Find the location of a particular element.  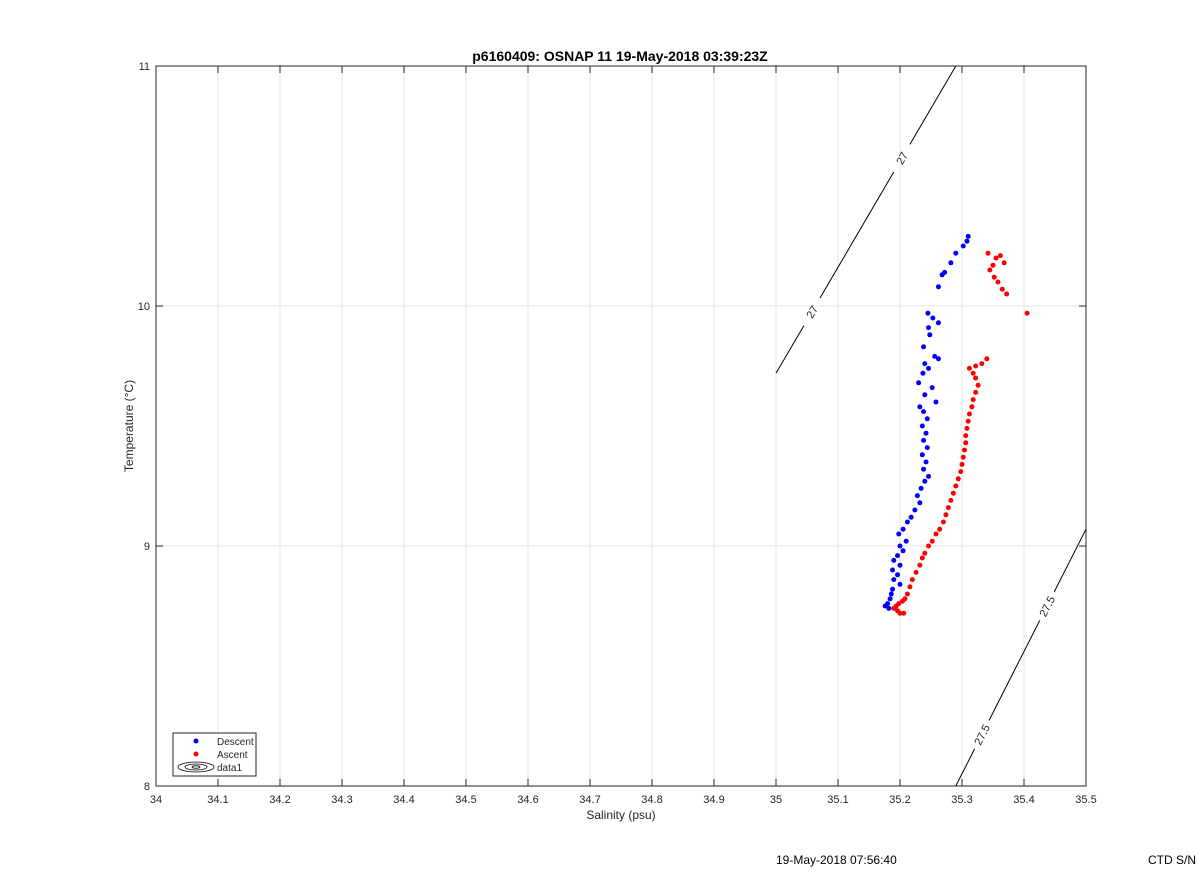

x-tick-label: 34.6 is located at coordinates (527, 800).